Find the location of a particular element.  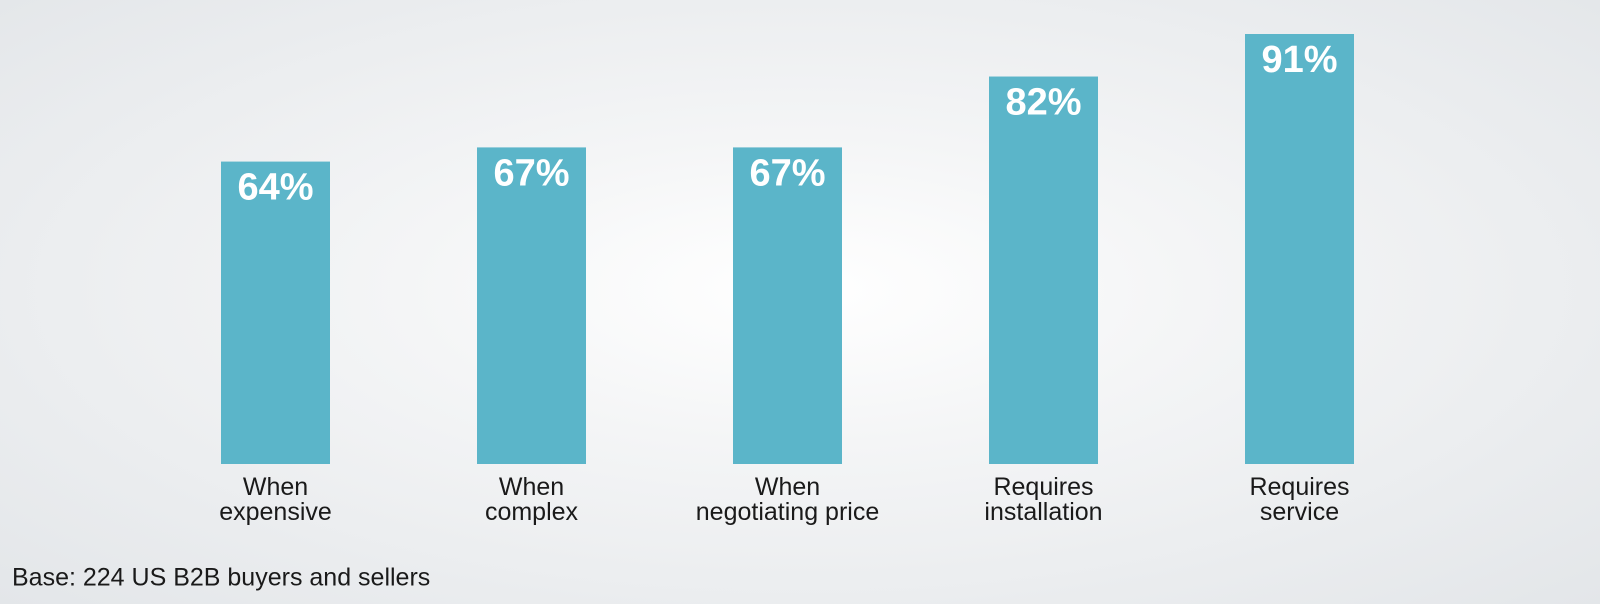

x-tick-label: When expensive is located at coordinates (275, 499).